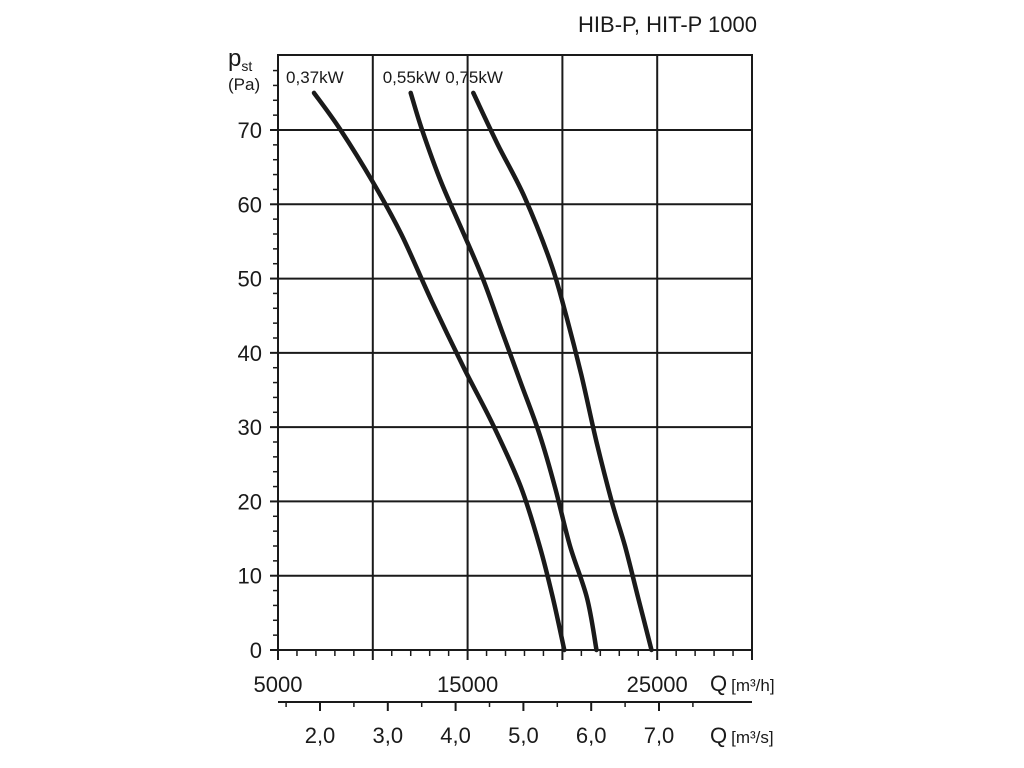 Image resolution: width=1024 pixels, height=768 pixels. Describe the element at coordinates (752, 737) in the screenshot. I see `x-axis-bottom-unit: [m³/s]` at that location.